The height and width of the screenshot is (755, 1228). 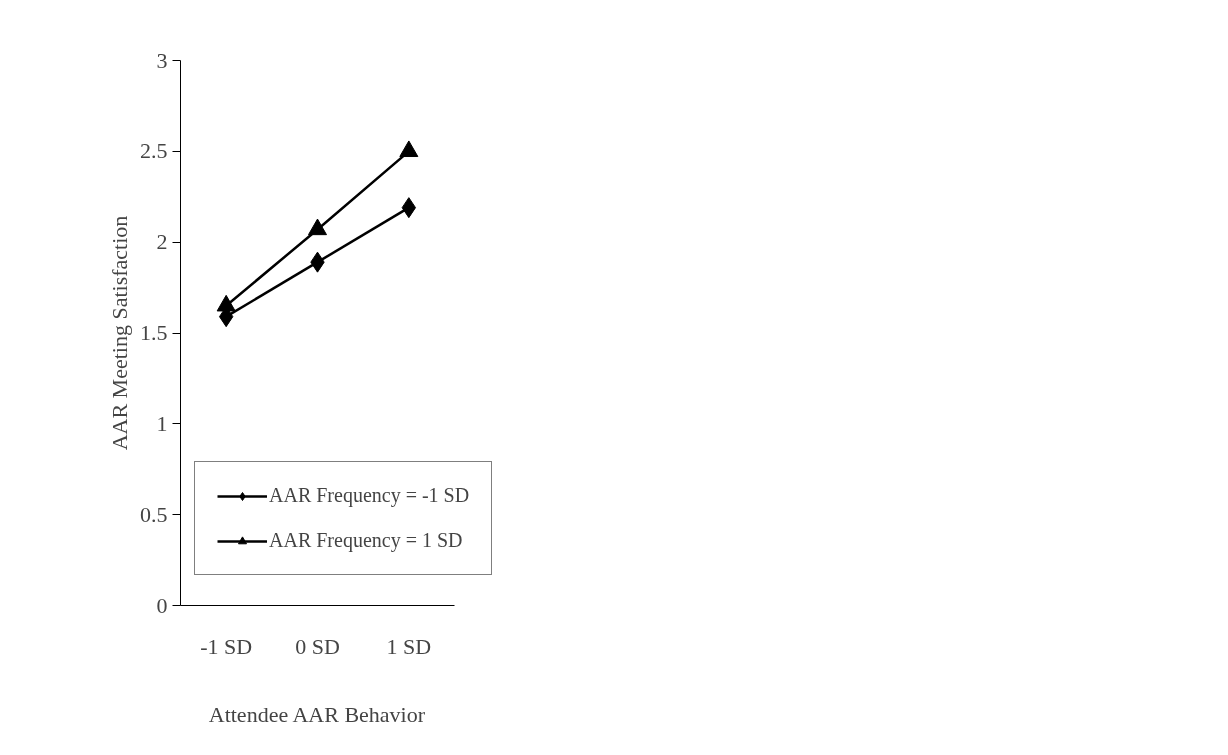 I want to click on legend-label: AAR Frequency = -1 SD, so click(x=369, y=495).